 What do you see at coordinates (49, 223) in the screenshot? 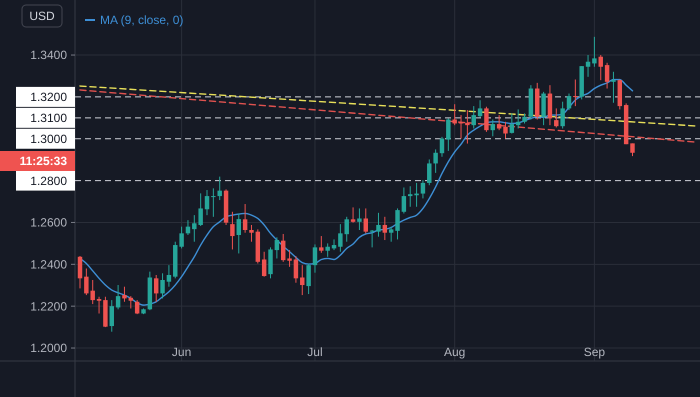
I see `y-tick-label: 1.2600` at bounding box center [49, 223].